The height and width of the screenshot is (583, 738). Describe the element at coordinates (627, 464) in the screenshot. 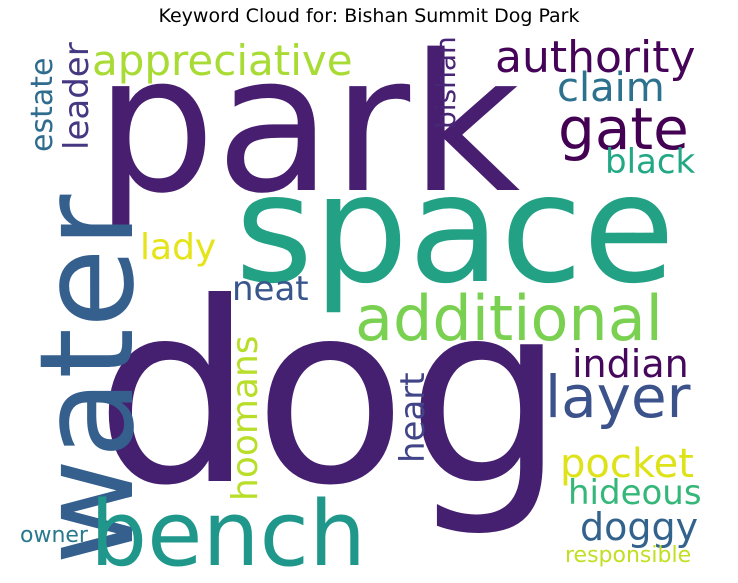

I see `word-pocket: pocket` at that location.